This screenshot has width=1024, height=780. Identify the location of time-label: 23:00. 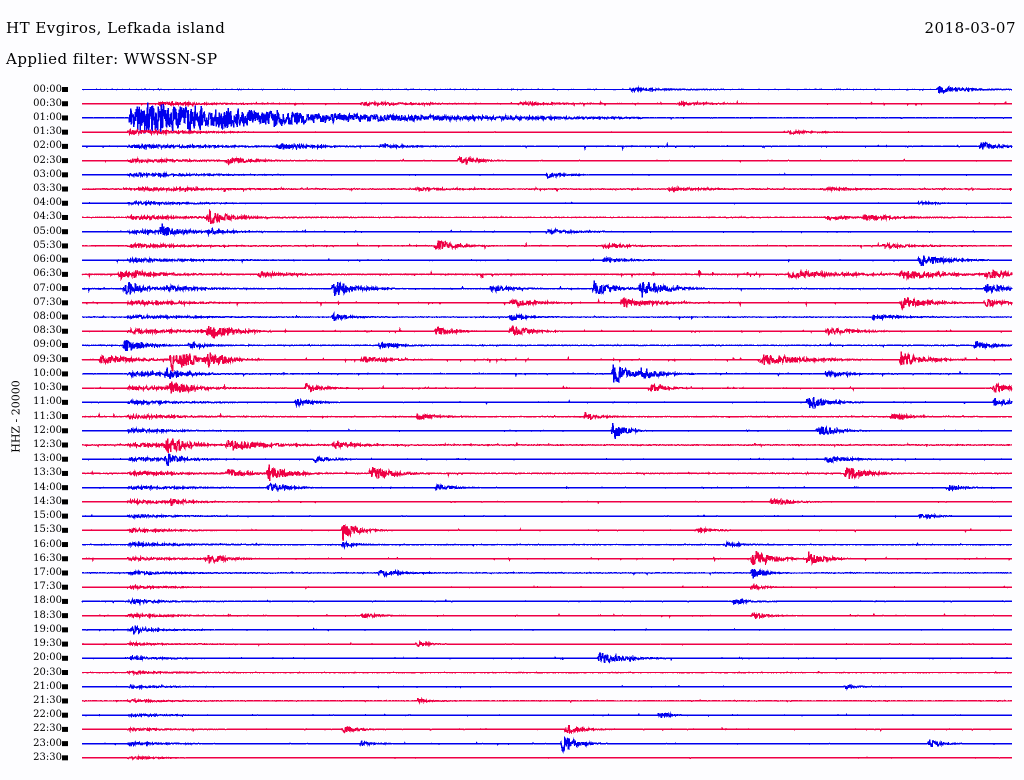
(47, 743).